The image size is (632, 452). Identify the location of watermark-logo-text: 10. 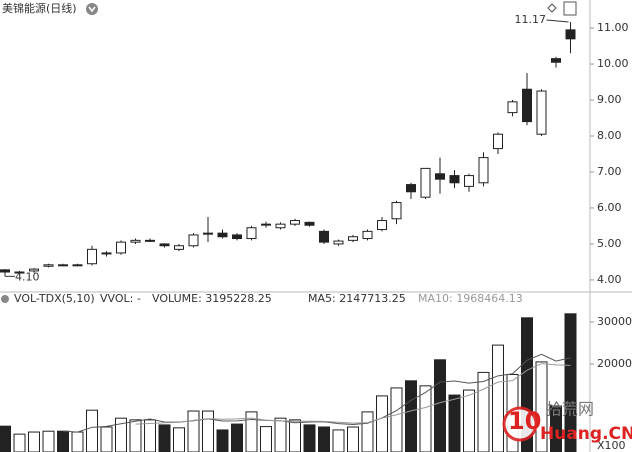
(524, 421).